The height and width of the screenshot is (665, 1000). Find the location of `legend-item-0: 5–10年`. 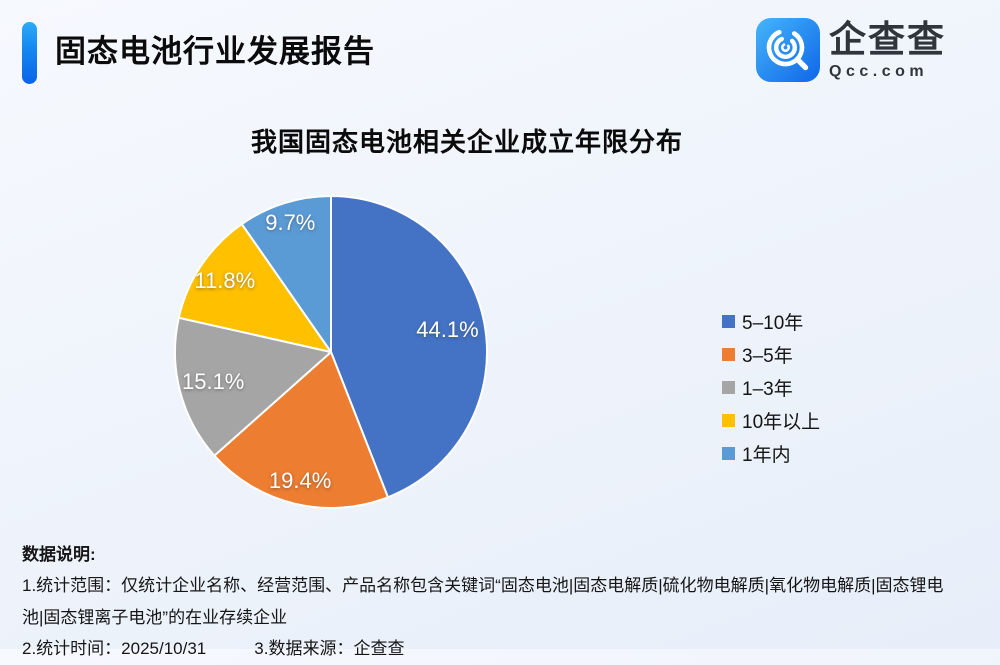

legend-item-0: 5–10年 is located at coordinates (771, 321).